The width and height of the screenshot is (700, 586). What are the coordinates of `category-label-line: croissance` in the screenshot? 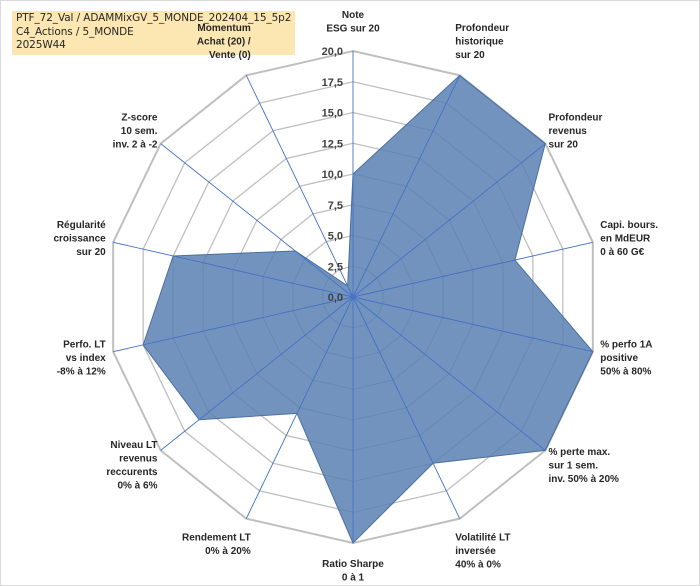 It's located at (79, 239).